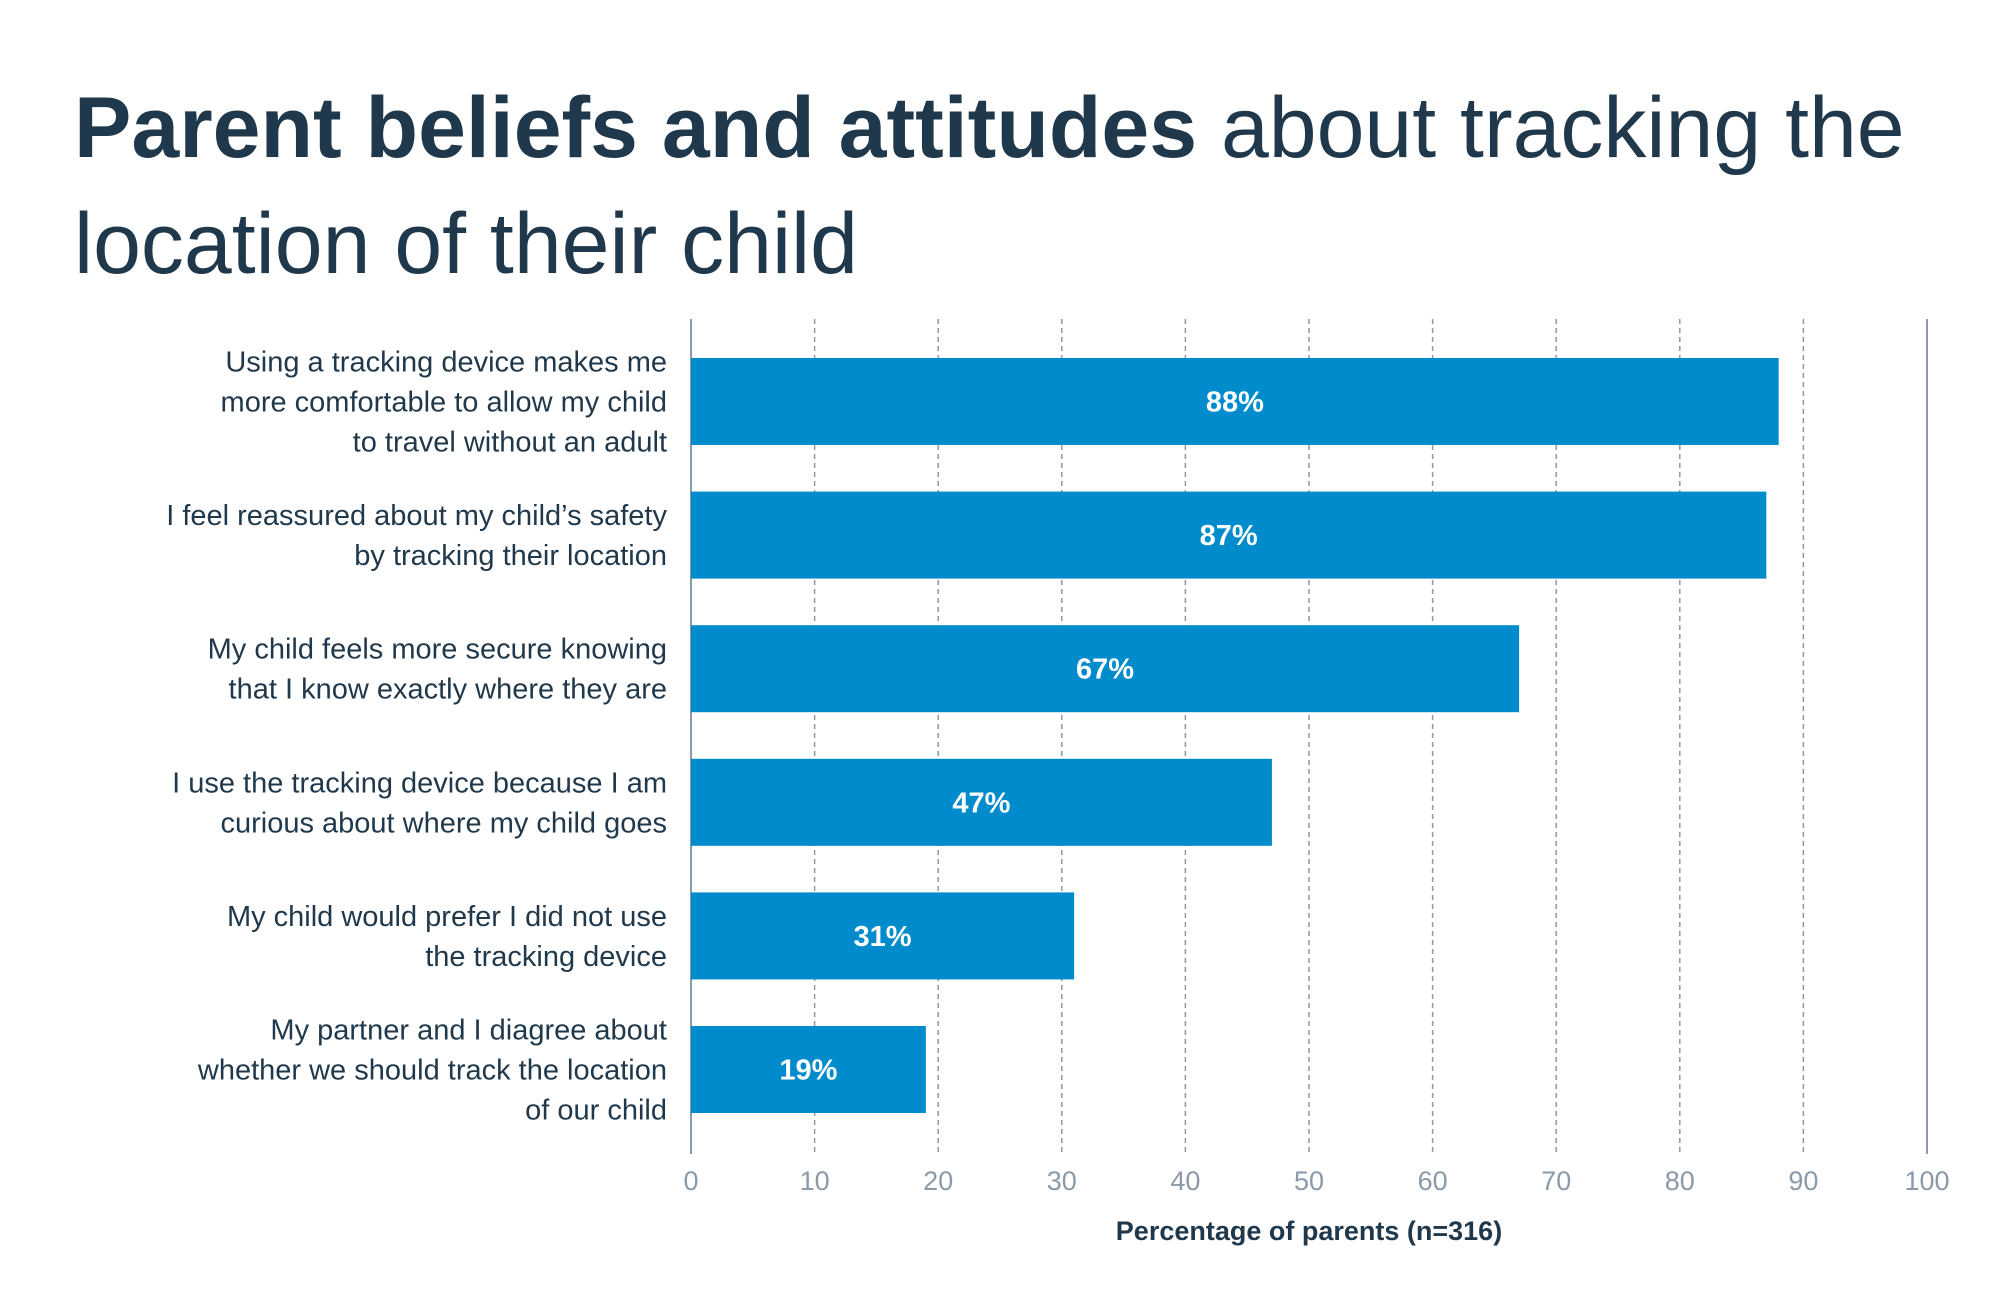 The image size is (2008, 1299). I want to click on x-tick-label: 50, so click(1309, 1181).